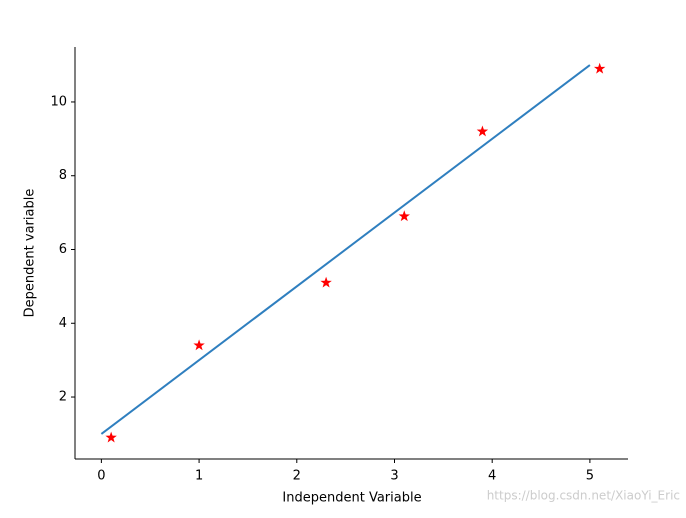  Describe the element at coordinates (30, 253) in the screenshot. I see `y-axis-label: Dependent variable` at that location.